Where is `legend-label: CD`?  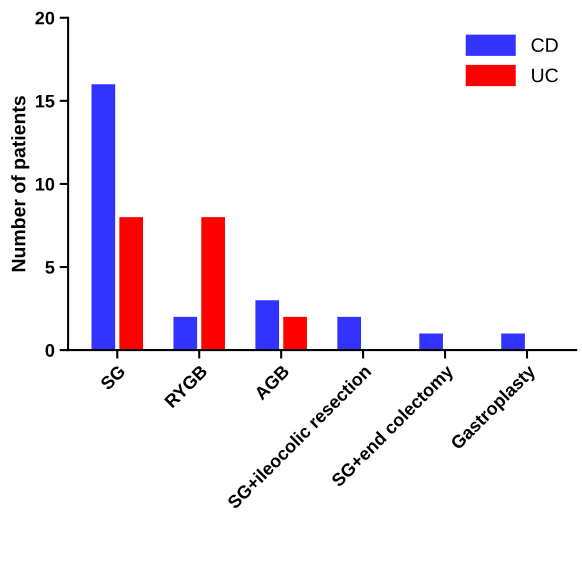 legend-label: CD is located at coordinates (545, 45).